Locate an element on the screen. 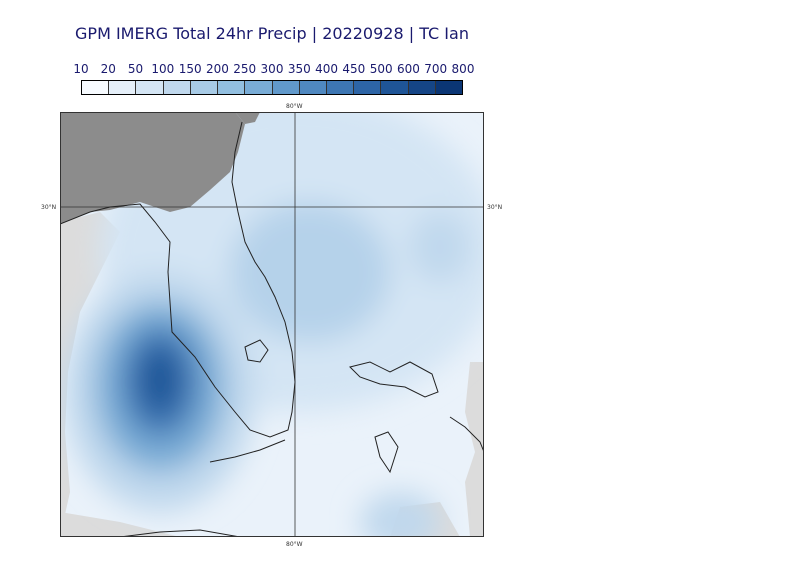 Image resolution: width=800 pixels, height=566 pixels. colorbar-tick-label: 50 is located at coordinates (135, 69).